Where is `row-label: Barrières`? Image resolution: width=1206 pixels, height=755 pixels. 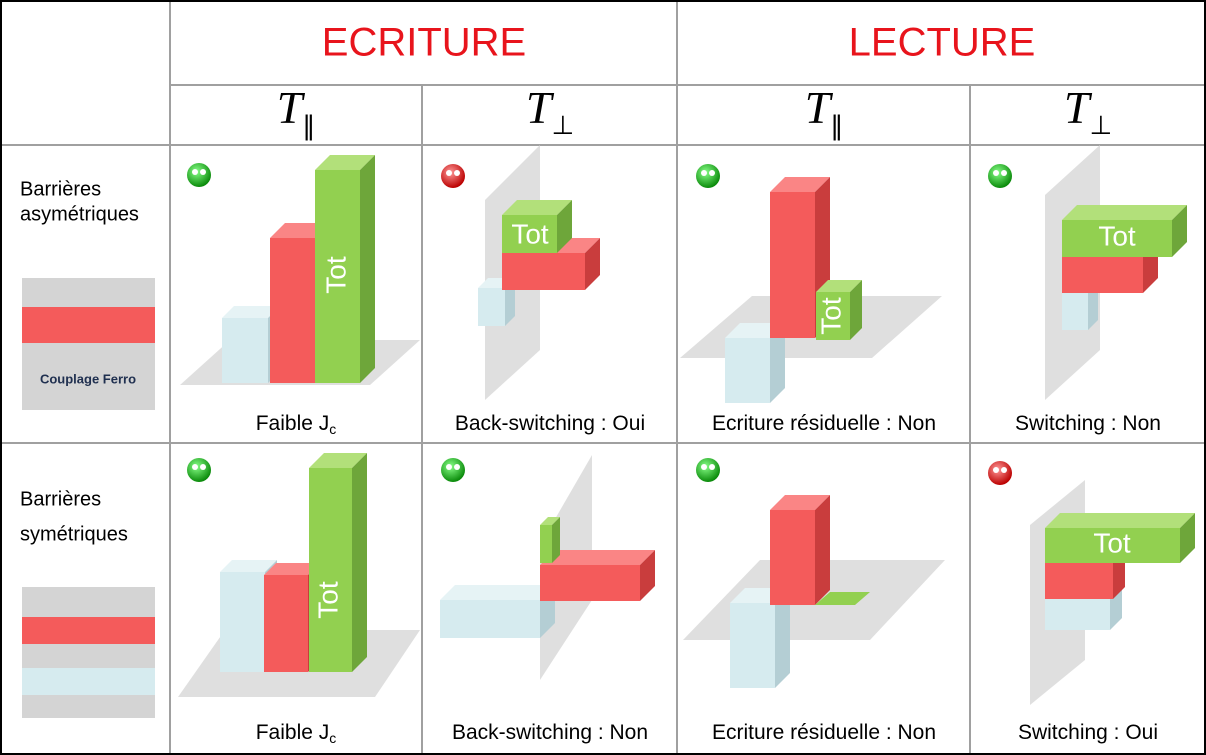
row-label: Barrières is located at coordinates (60, 189).